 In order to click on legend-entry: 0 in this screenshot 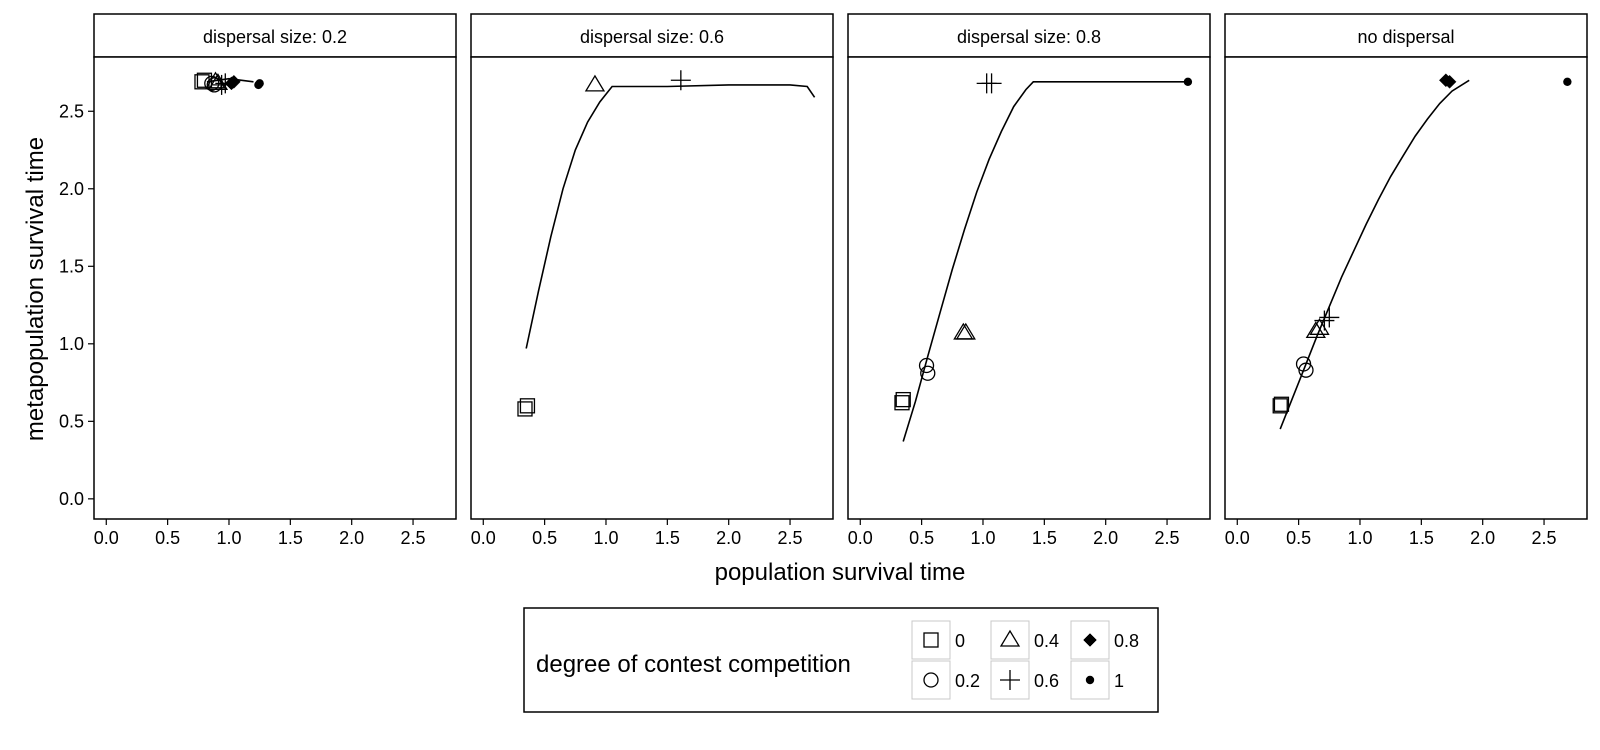, I will do `click(938, 640)`.